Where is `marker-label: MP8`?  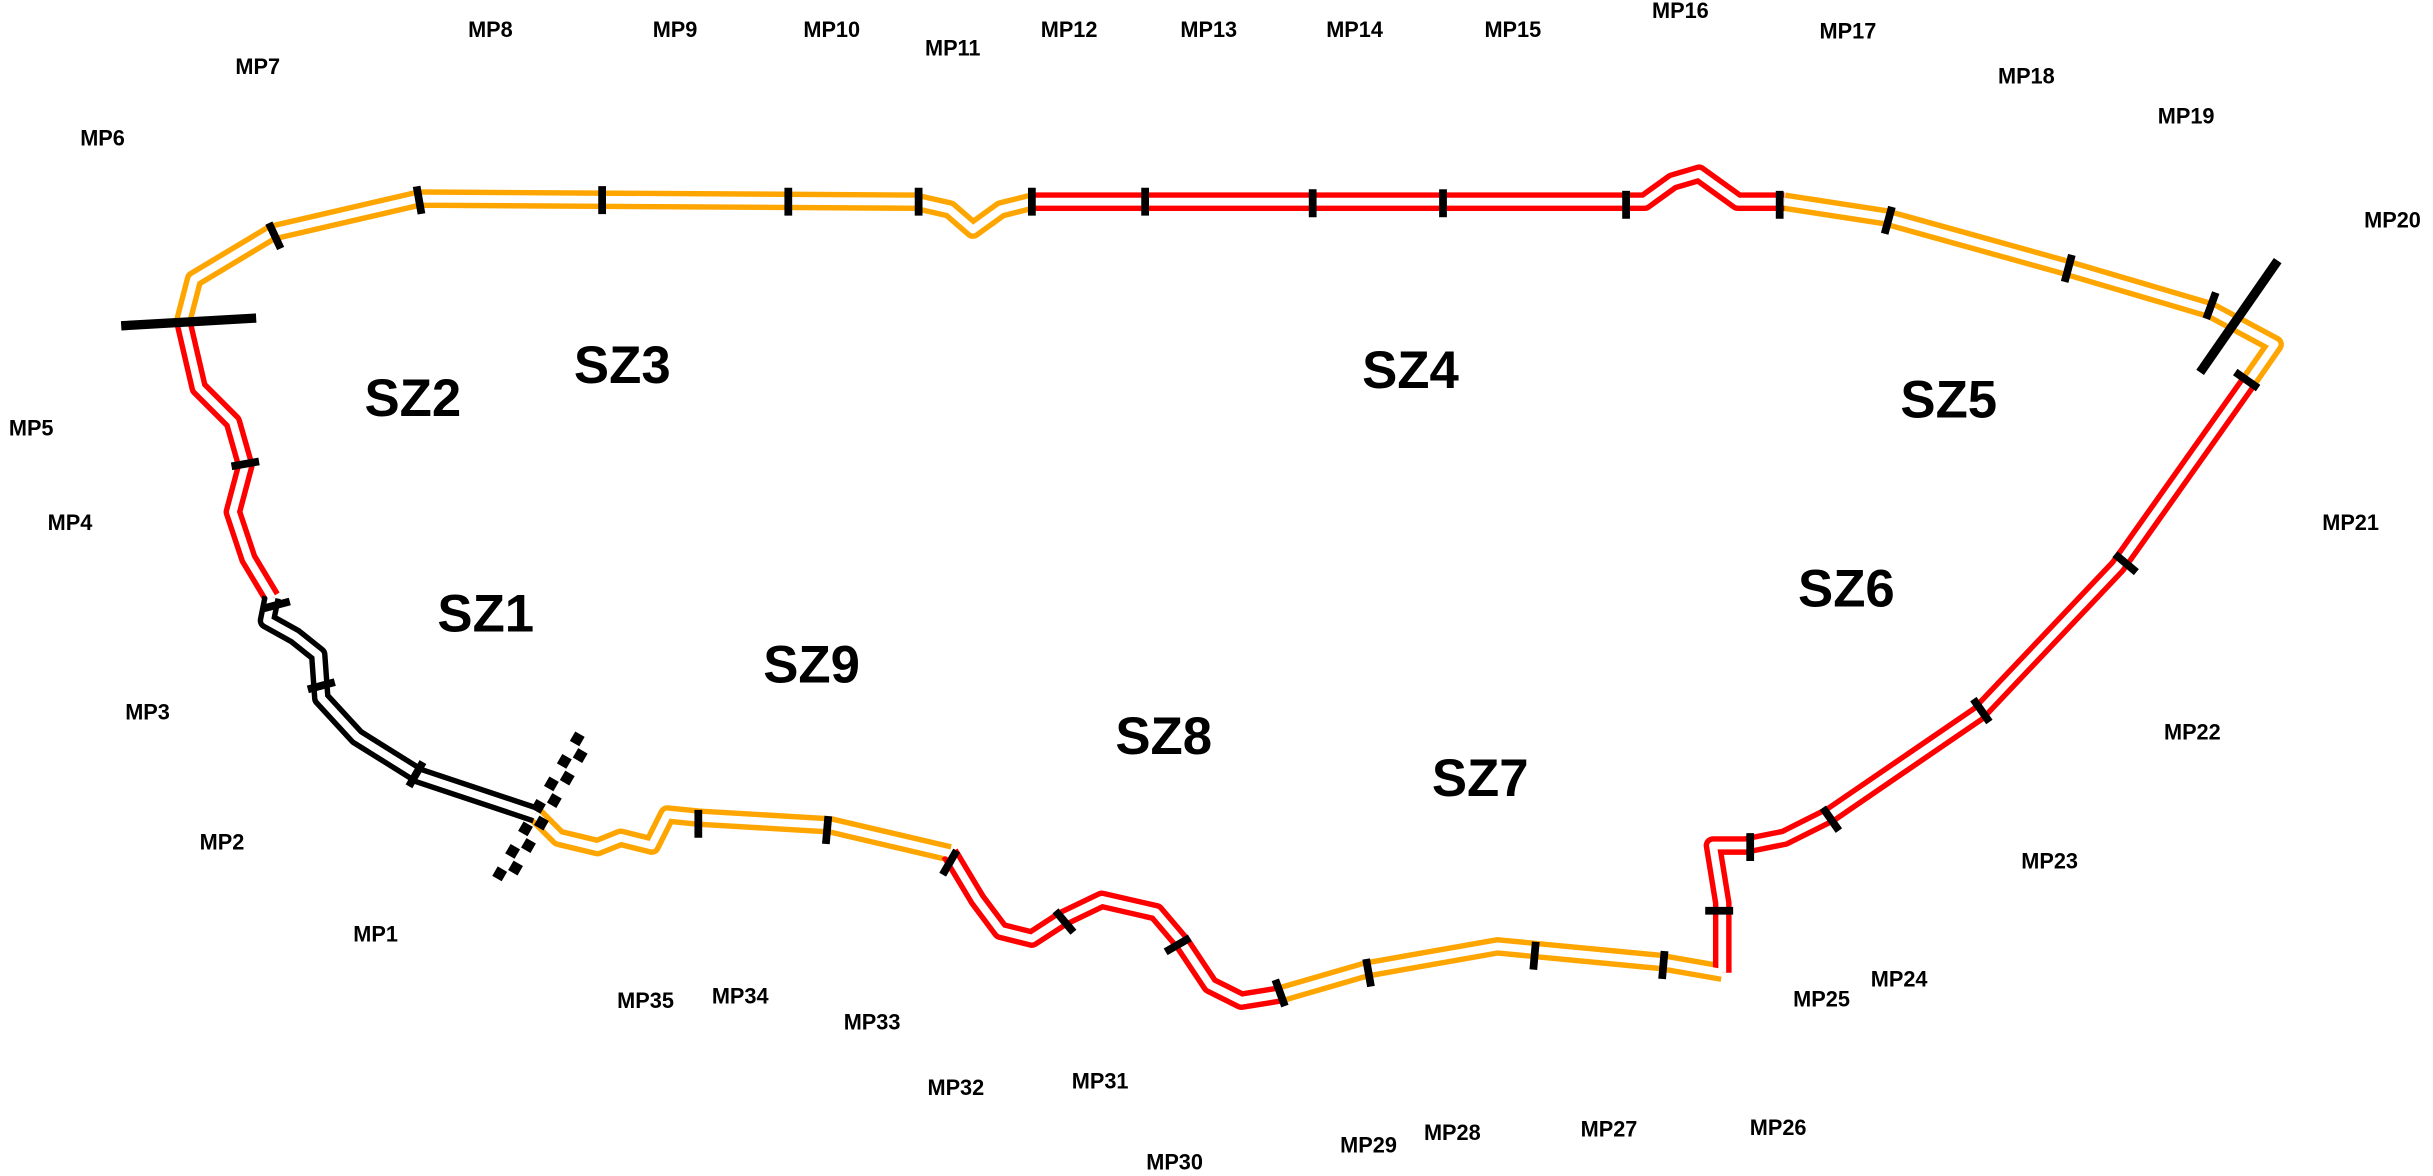 marker-label: MP8 is located at coordinates (490, 29).